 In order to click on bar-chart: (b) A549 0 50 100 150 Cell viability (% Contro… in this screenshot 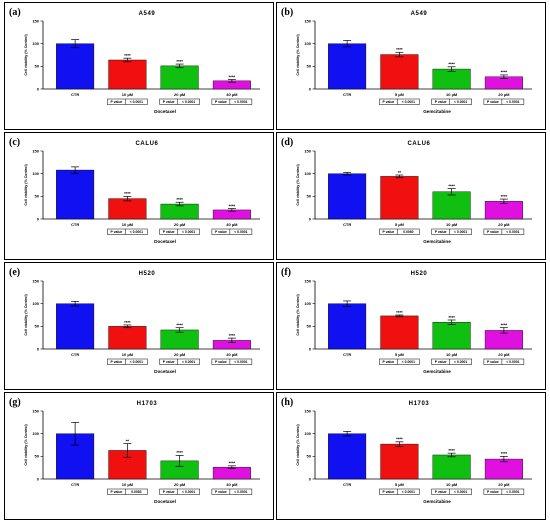, I will do `click(406, 60)`.